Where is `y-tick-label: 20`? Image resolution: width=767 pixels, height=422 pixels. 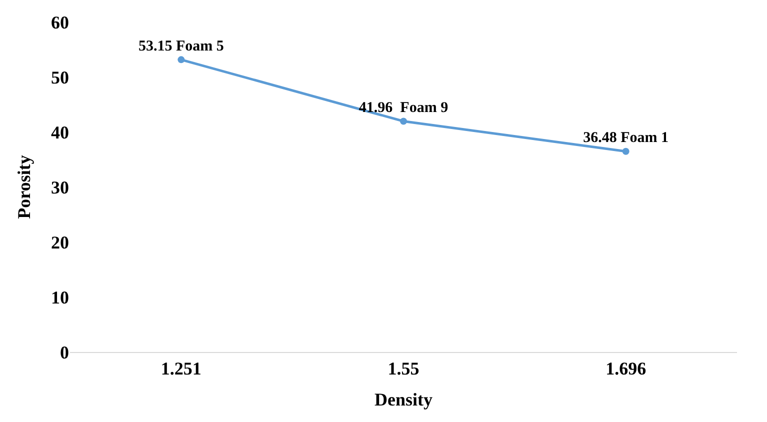
y-tick-label: 20 is located at coordinates (60, 242).